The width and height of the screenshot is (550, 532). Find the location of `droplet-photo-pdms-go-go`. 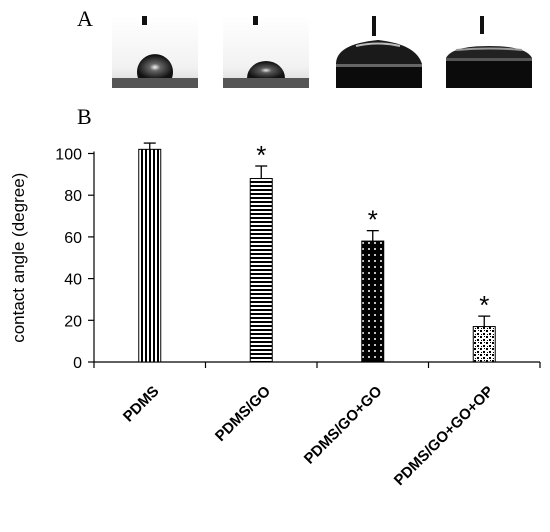

droplet-photo-pdms-go-go is located at coordinates (379, 52).